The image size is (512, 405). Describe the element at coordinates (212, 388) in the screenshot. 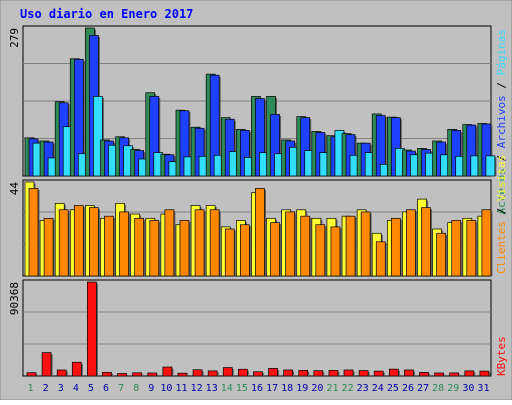

I see `x-label-day-13: 13` at that location.